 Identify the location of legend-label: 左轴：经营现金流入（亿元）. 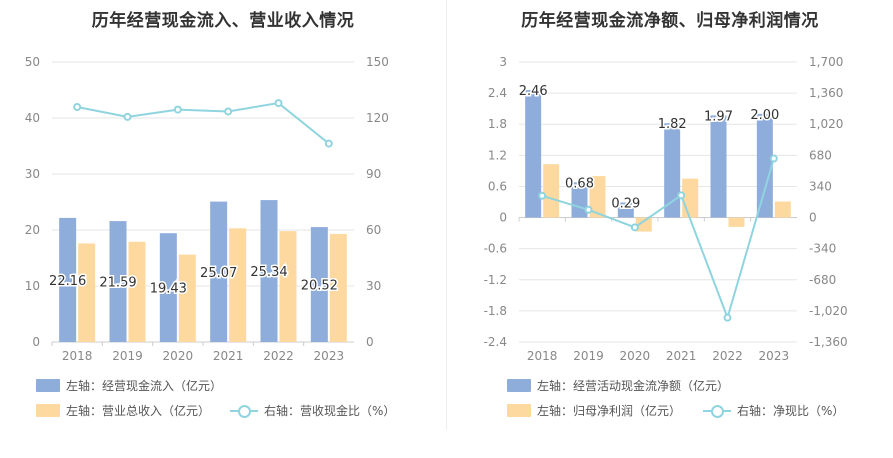
(144, 386).